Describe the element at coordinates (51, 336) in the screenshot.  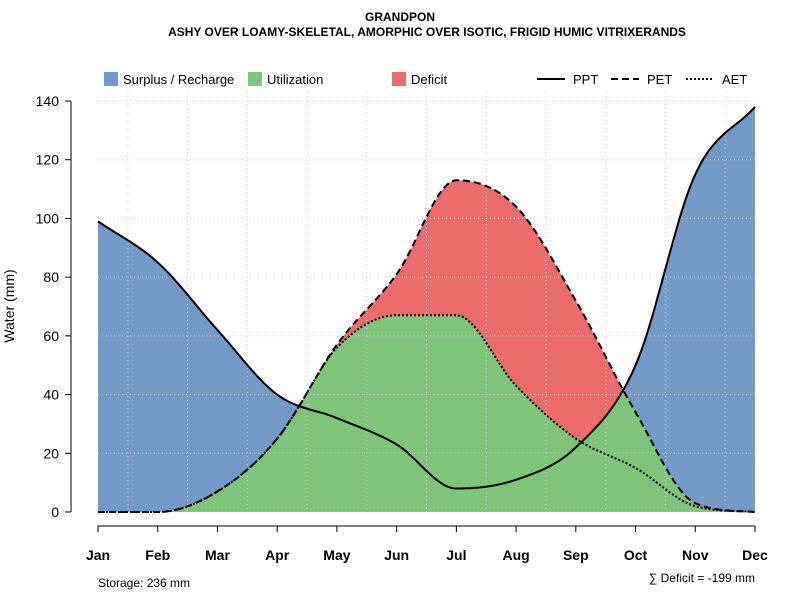
I see `y-tick-label: 60` at that location.